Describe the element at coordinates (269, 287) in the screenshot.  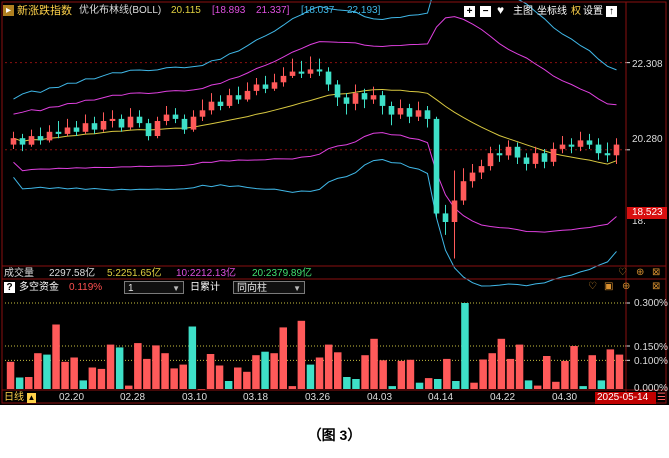
I see `bar-mode-select: 同向柱 ▼` at that location.